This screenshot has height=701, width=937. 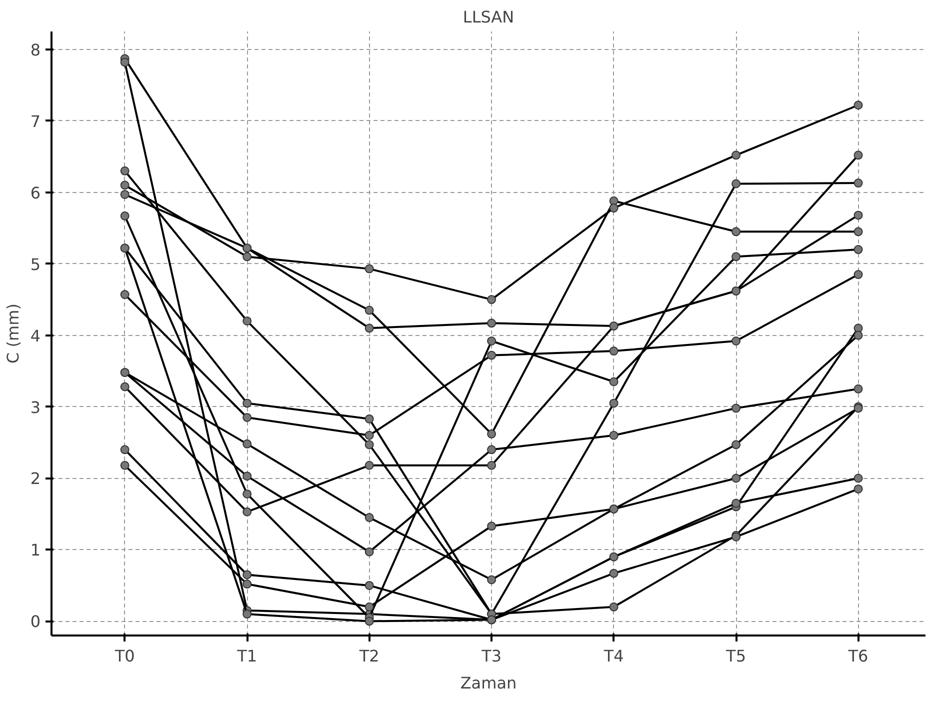 What do you see at coordinates (12, 334) in the screenshot?
I see `y-axis-title: C (mm)` at bounding box center [12, 334].